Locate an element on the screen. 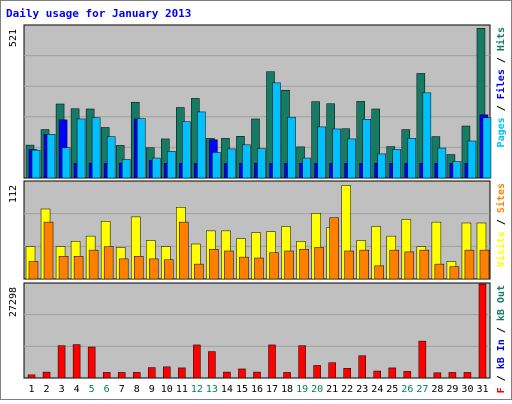 This screenshot has width=512, height=404. panel-kbf-kbin-kbout-max-label: 27298 is located at coordinates (13, 302).